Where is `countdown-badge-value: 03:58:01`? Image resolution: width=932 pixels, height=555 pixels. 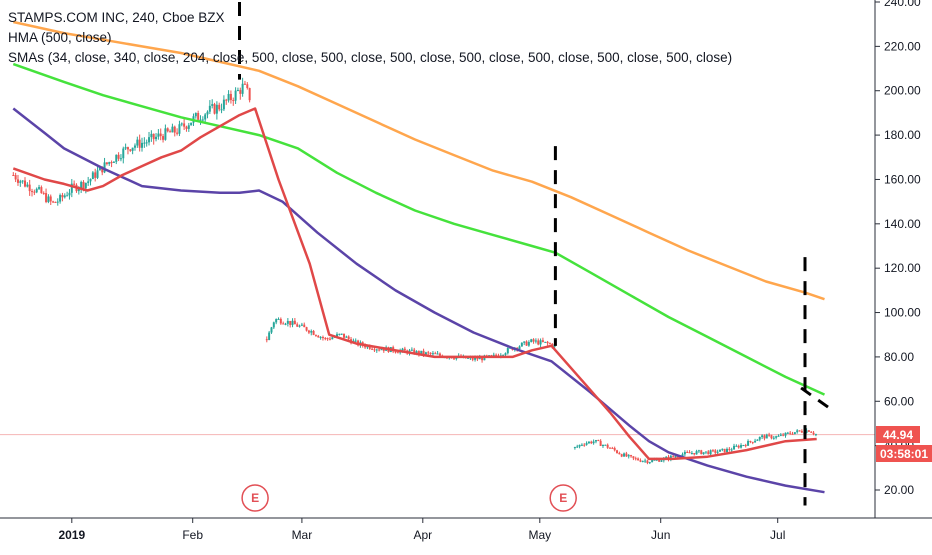 countdown-badge-value: 03:58:01 is located at coordinates (904, 454).